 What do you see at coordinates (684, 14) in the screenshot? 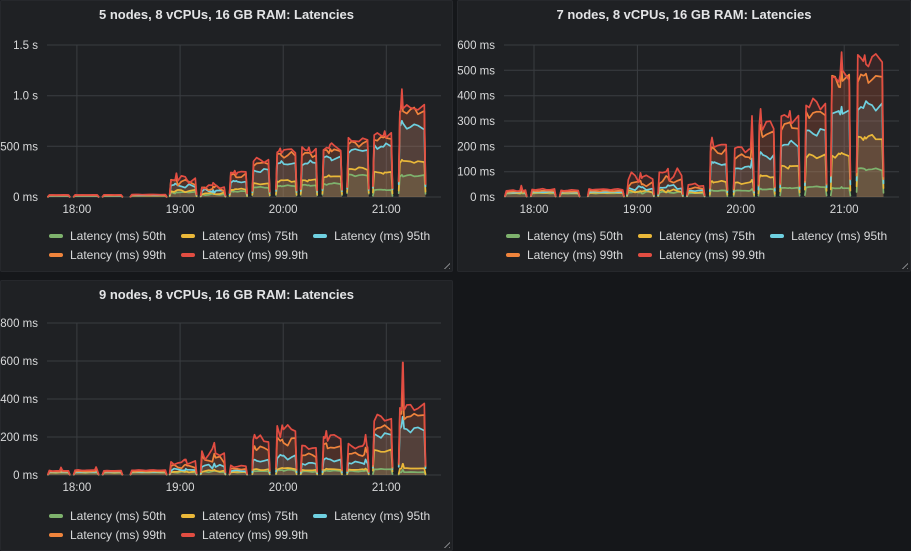
I see `panel-title: 7 nodes, 8 vCPUs, 16 GB RAM: Latencies` at bounding box center [684, 14].